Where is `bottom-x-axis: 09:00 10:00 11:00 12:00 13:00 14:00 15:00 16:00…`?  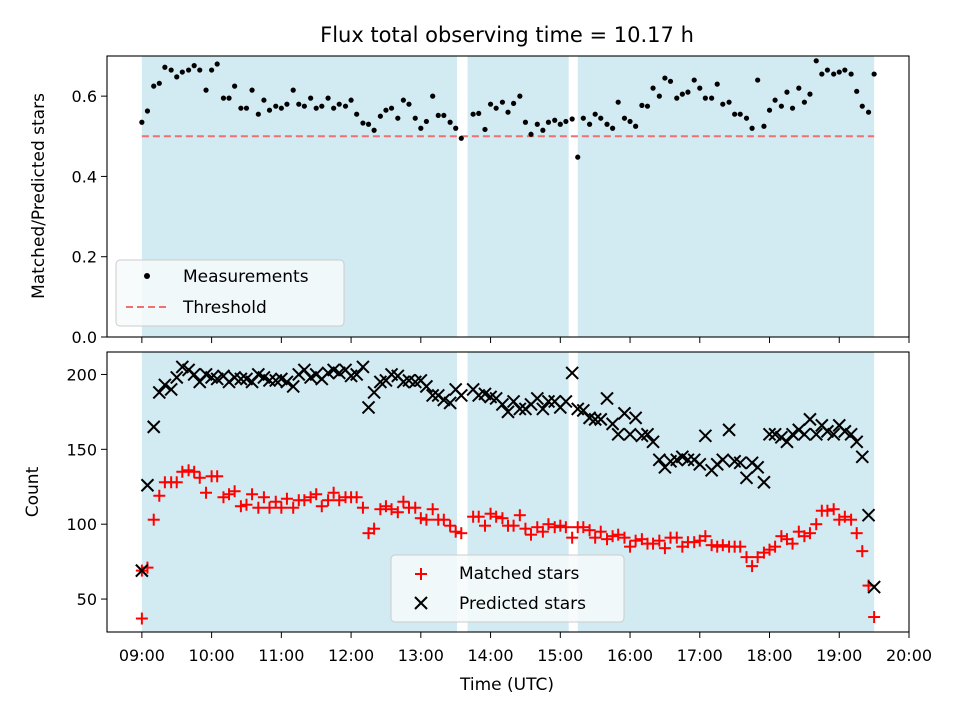
bottom-x-axis: 09:00 10:00 11:00 12:00 13:00 14:00 15:00 16:00… is located at coordinates (525, 648).